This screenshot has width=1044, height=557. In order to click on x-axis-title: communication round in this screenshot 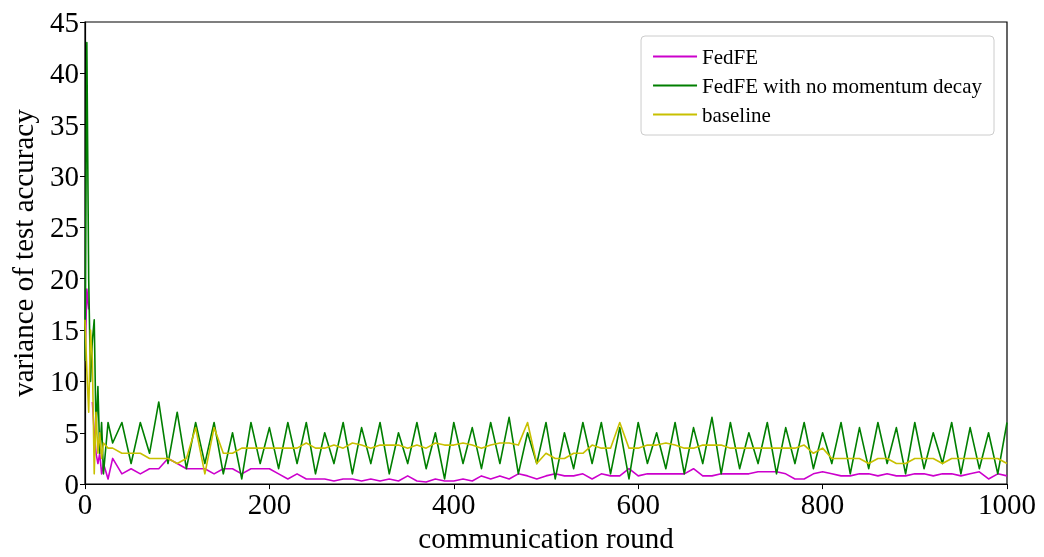, I will do `click(546, 537)`.